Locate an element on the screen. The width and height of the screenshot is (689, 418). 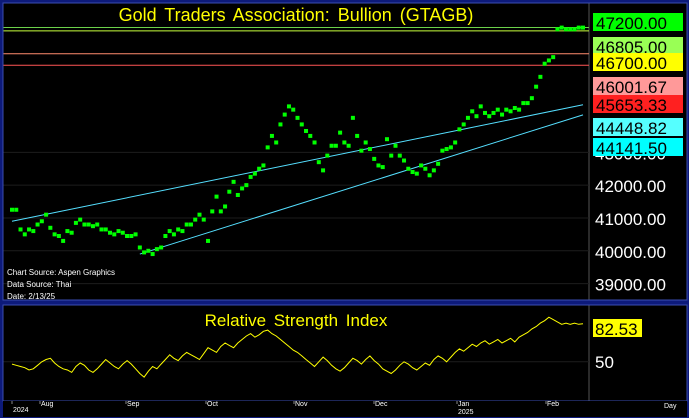
month-label: Nov is located at coordinates (301, 404).